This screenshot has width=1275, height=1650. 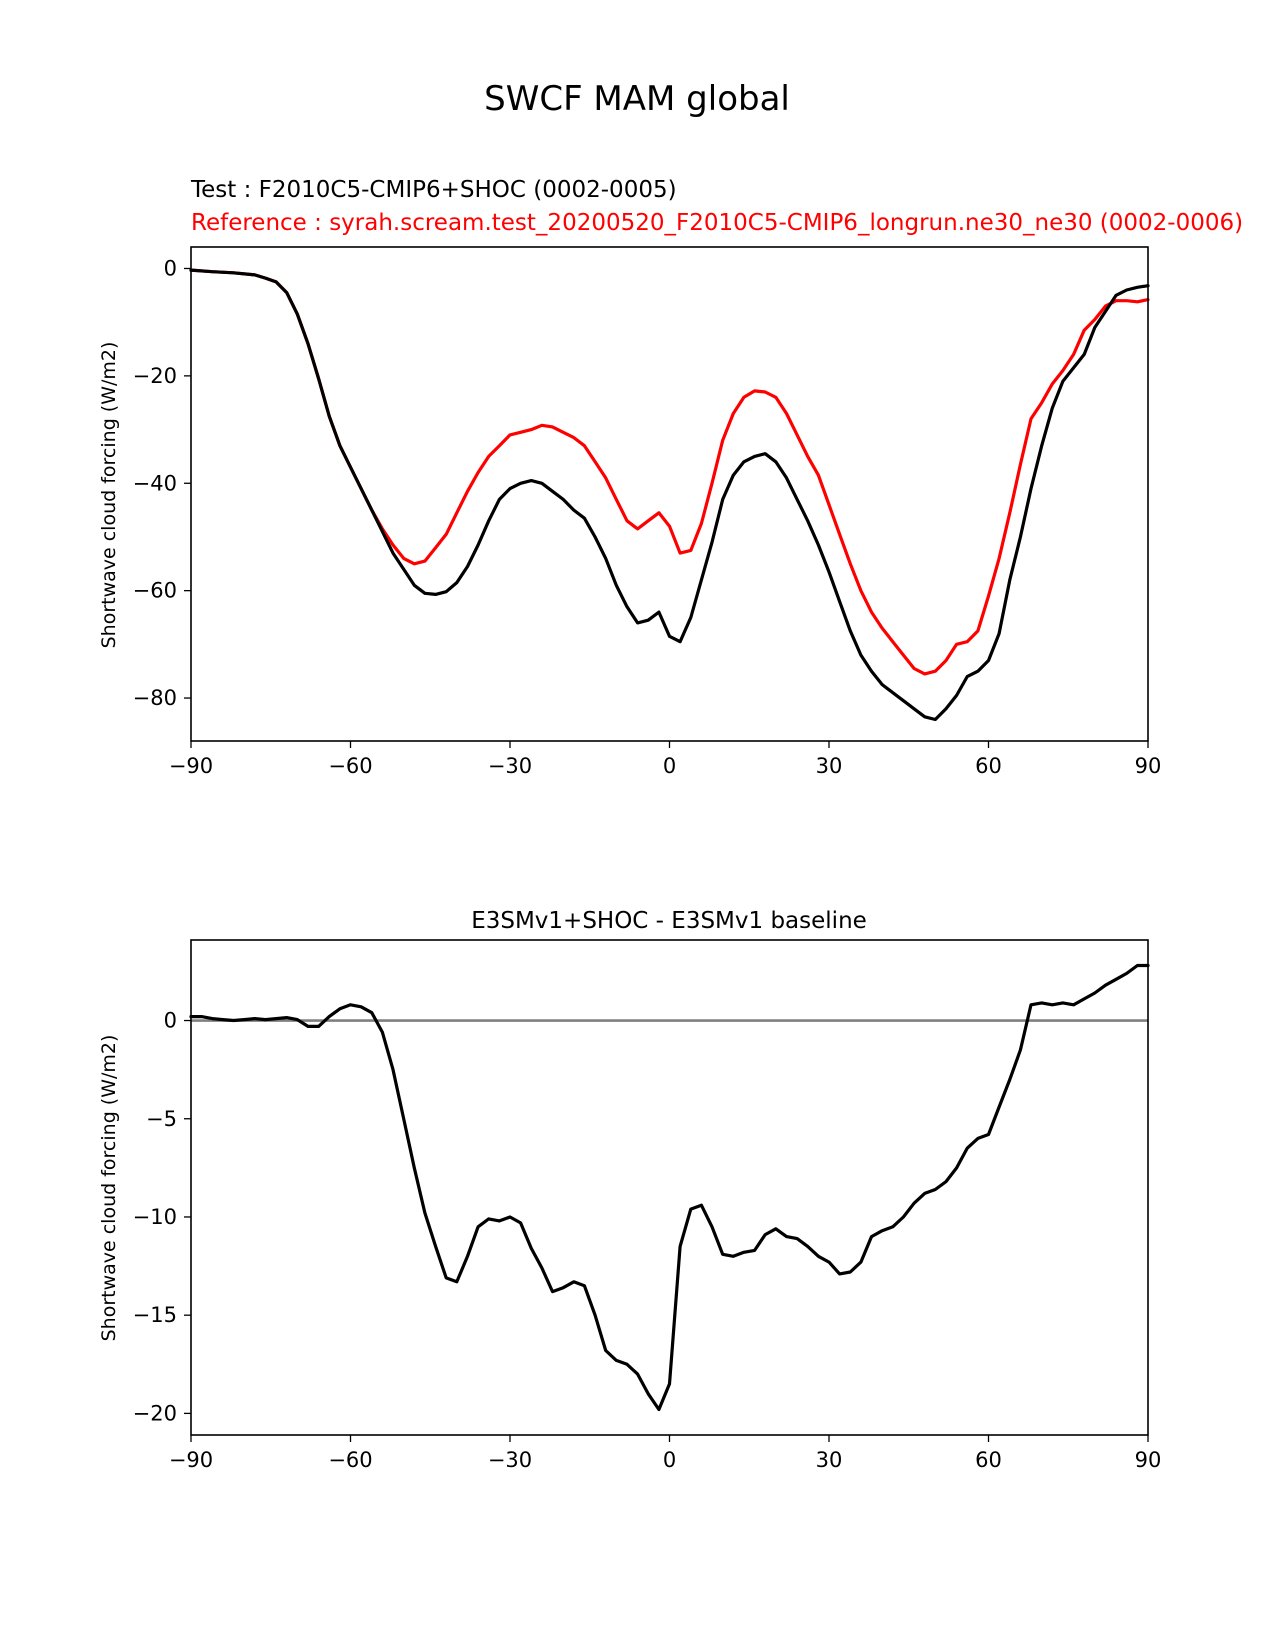 What do you see at coordinates (669, 921) in the screenshot?
I see `bottom-panel-title: E3SMv1+SHOC - E3SMv1 baseline` at bounding box center [669, 921].